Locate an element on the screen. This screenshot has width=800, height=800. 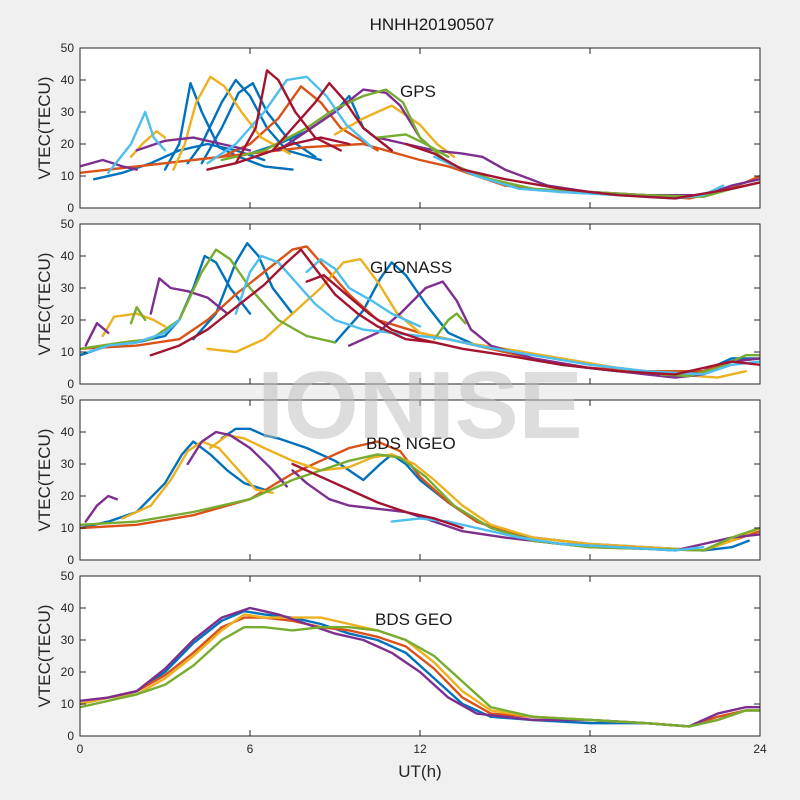
watermark: IONISE is located at coordinates (419, 405).